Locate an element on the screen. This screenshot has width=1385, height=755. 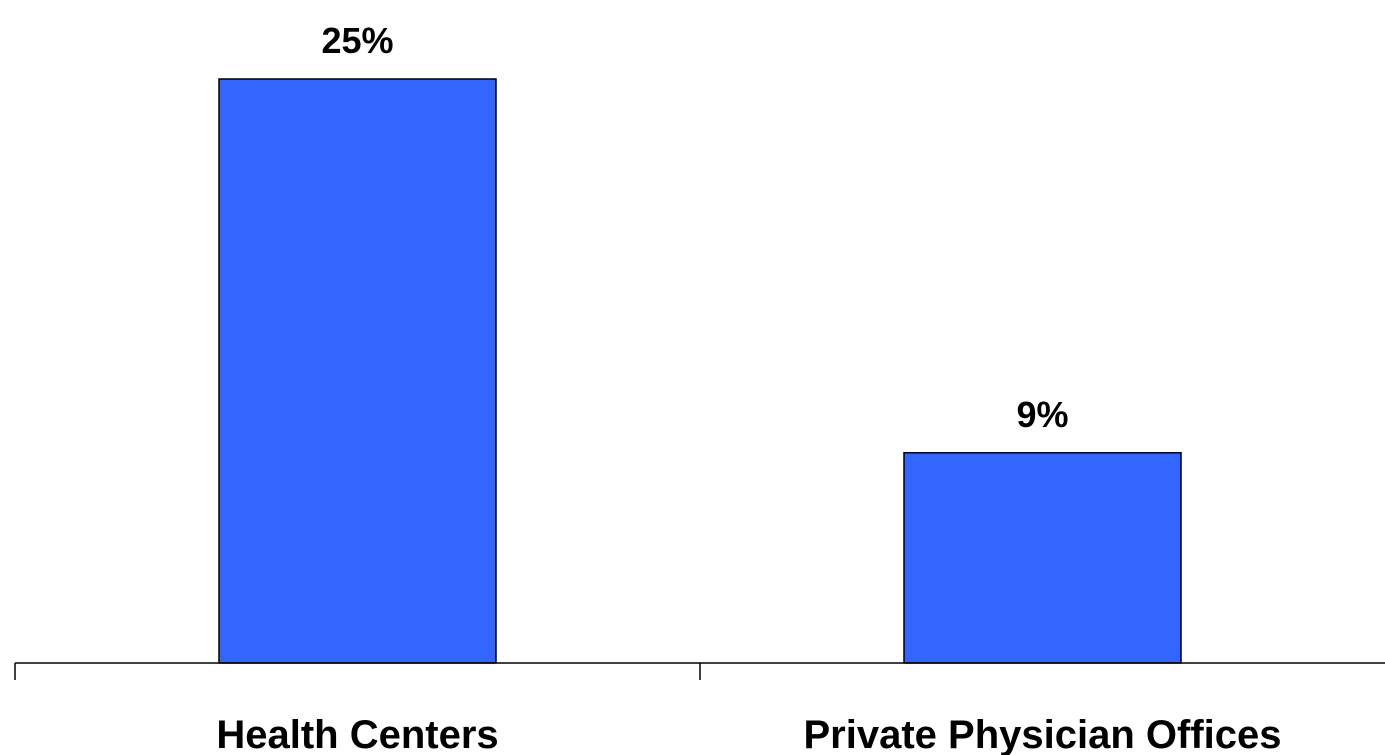
x-axis is located at coordinates (699, 671).